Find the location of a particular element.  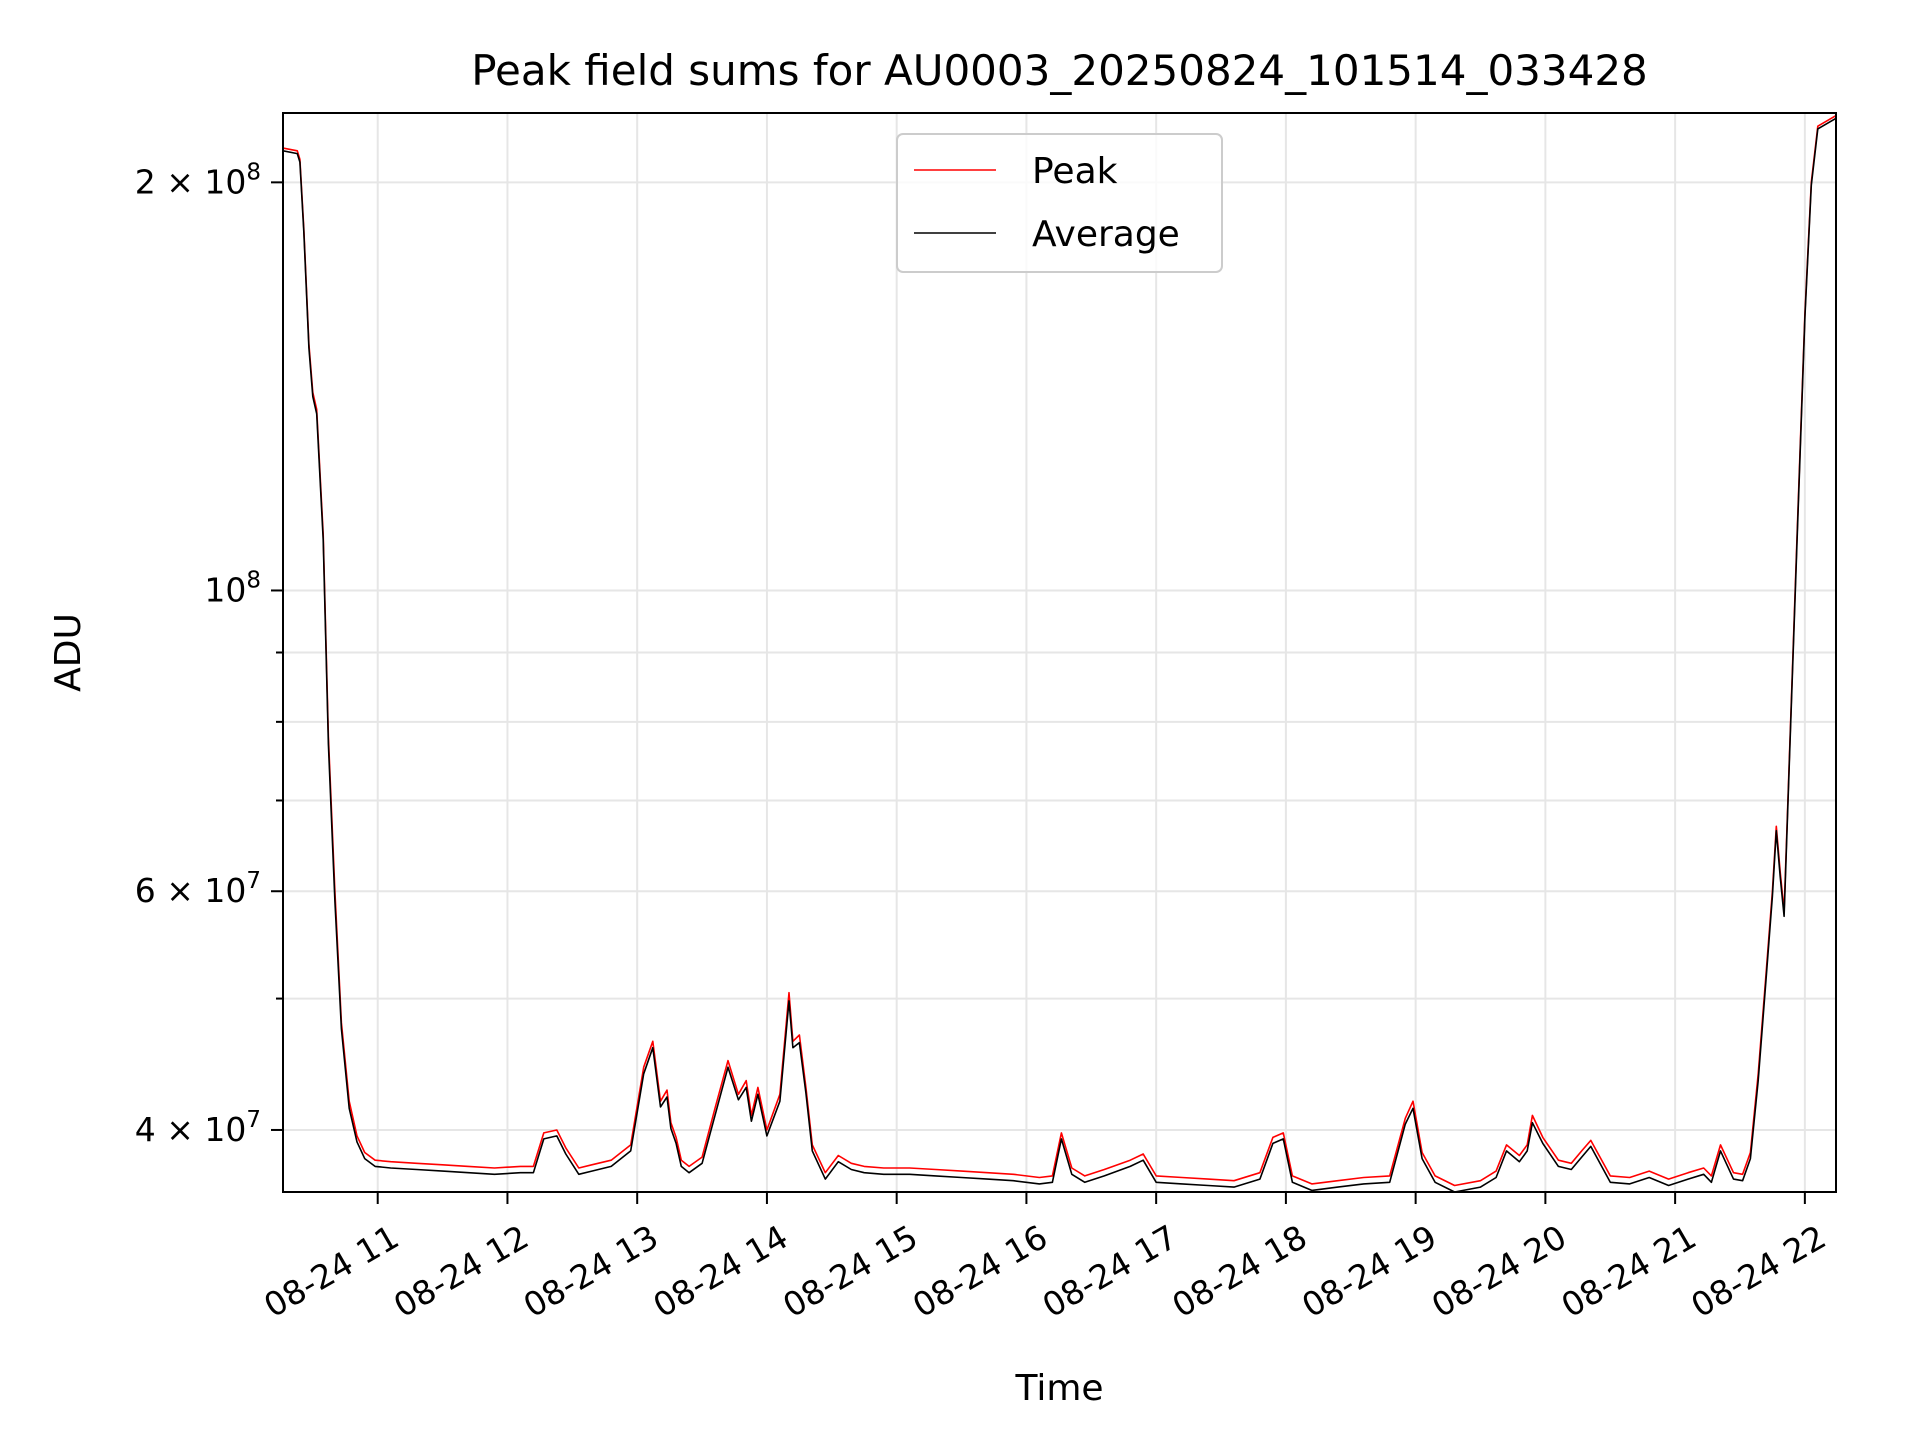

y-tick-label: 108 is located at coordinates (232, 588).